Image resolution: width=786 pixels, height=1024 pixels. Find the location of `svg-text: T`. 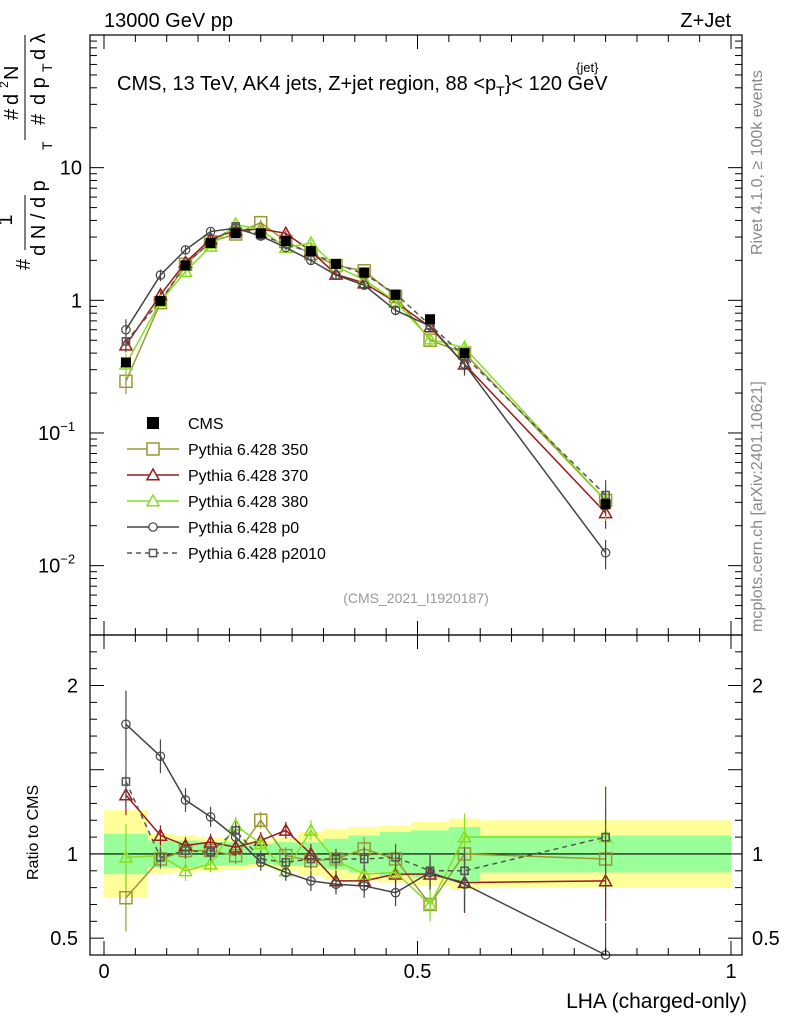

svg-text: T is located at coordinates (47, 67).